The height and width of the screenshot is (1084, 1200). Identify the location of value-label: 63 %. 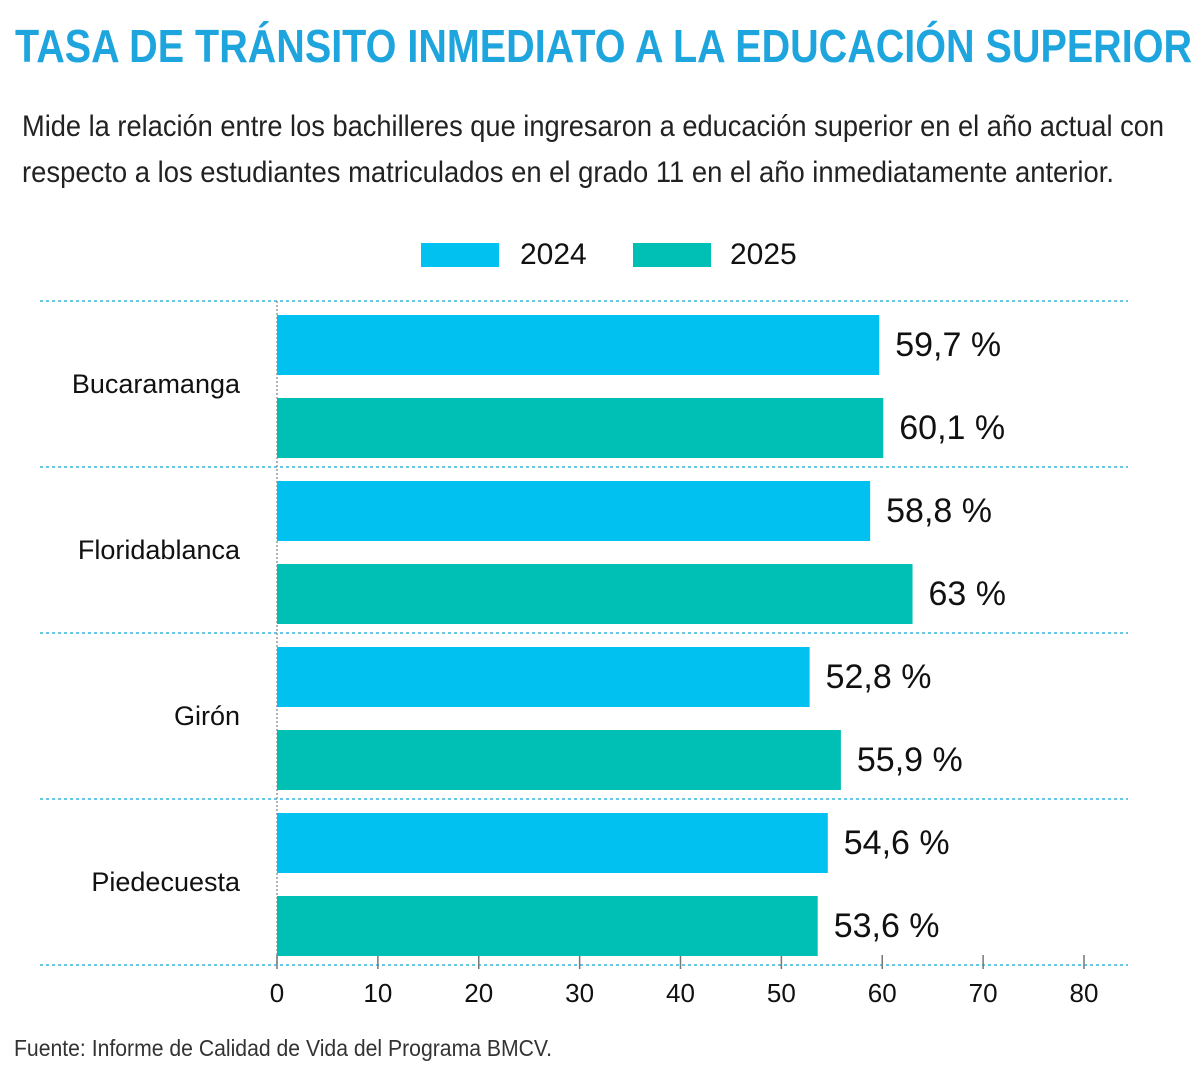
(968, 594).